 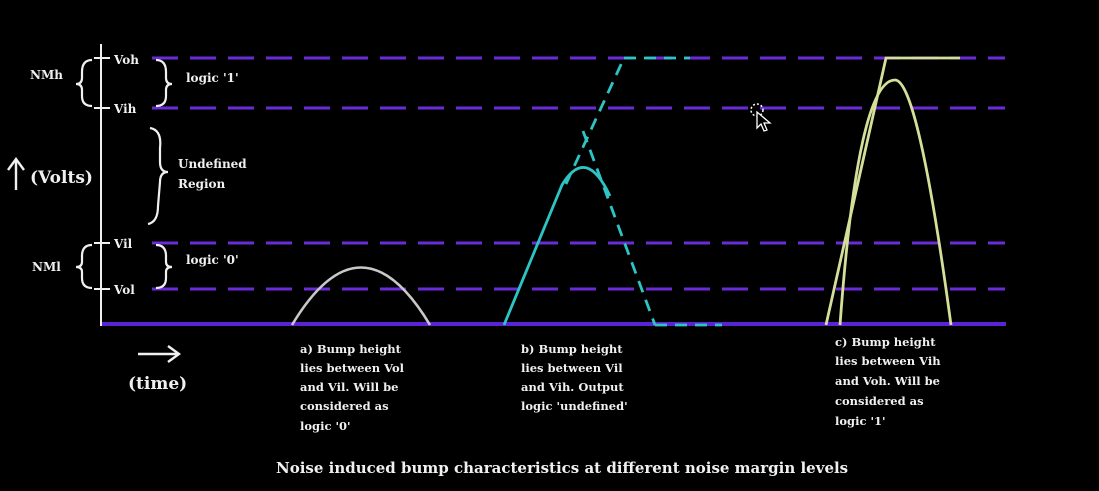 I want to click on caption-a-line: logic '0', so click(x=325, y=426).